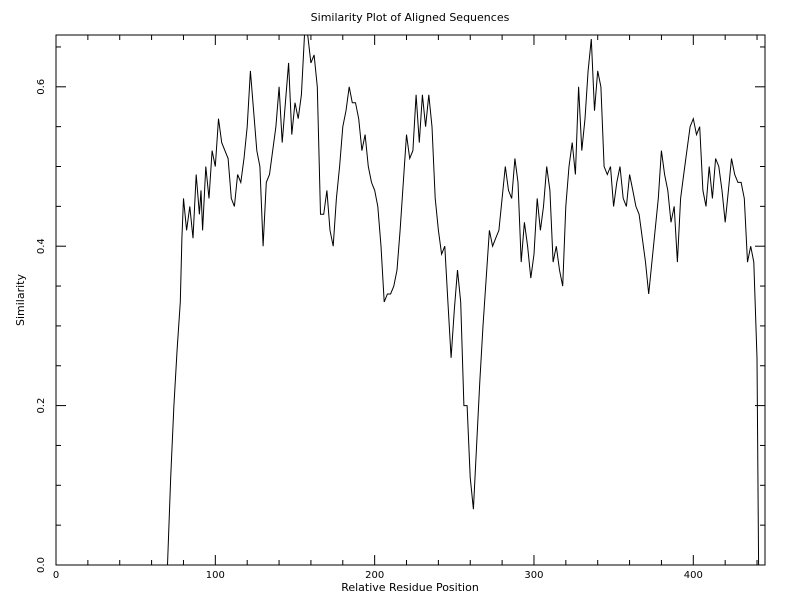 The image size is (800, 600). I want to click on chart-title: Similarity Plot of Aligned Sequences, so click(410, 17).